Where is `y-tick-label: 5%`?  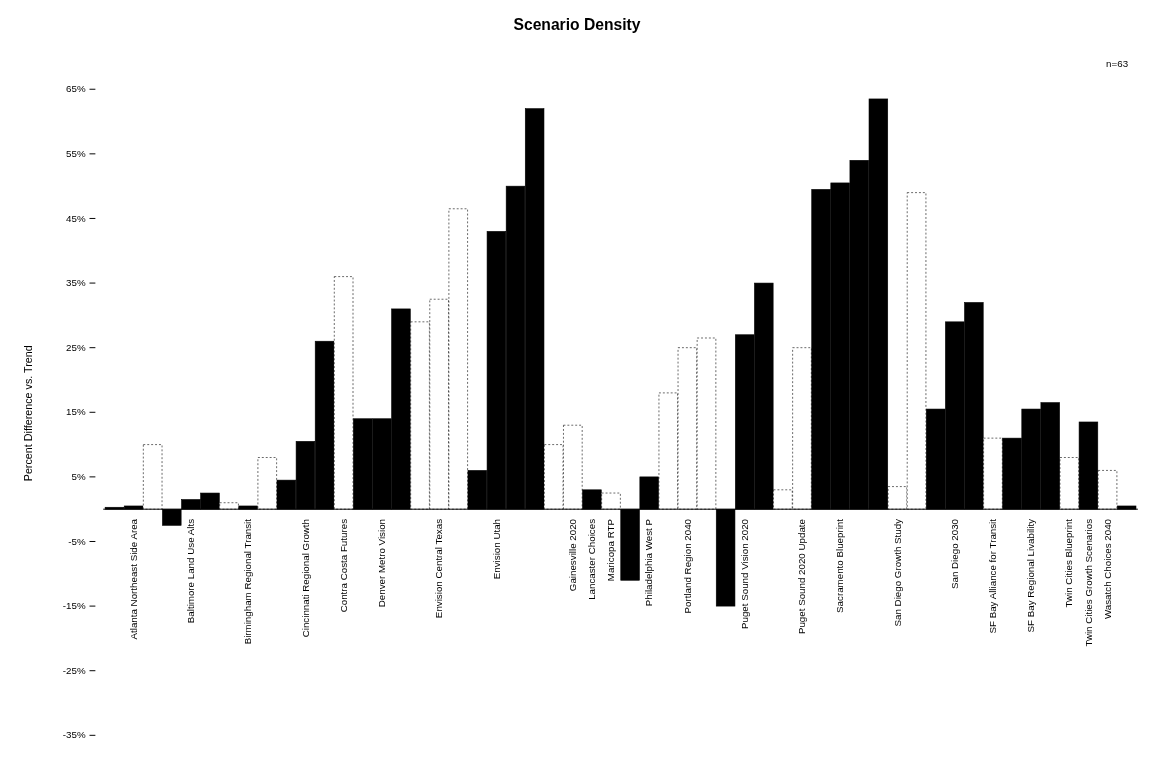 y-tick-label: 5% is located at coordinates (78, 477).